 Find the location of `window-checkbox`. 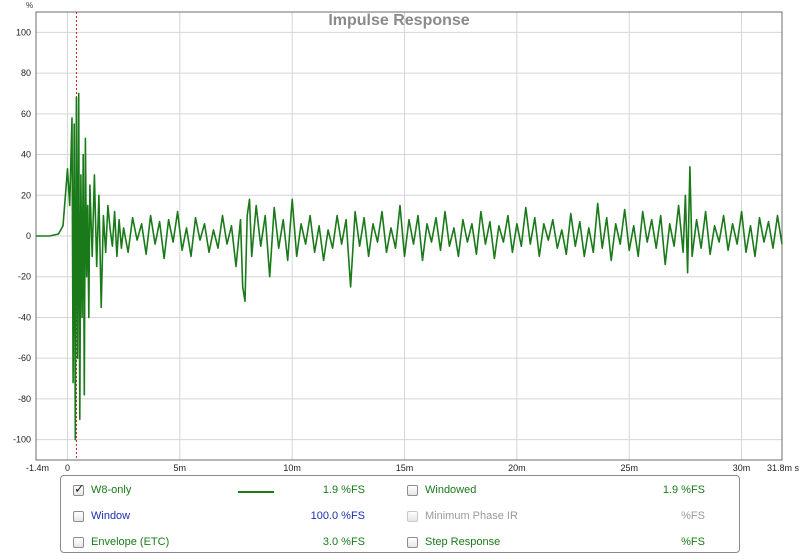

window-checkbox is located at coordinates (78, 516).